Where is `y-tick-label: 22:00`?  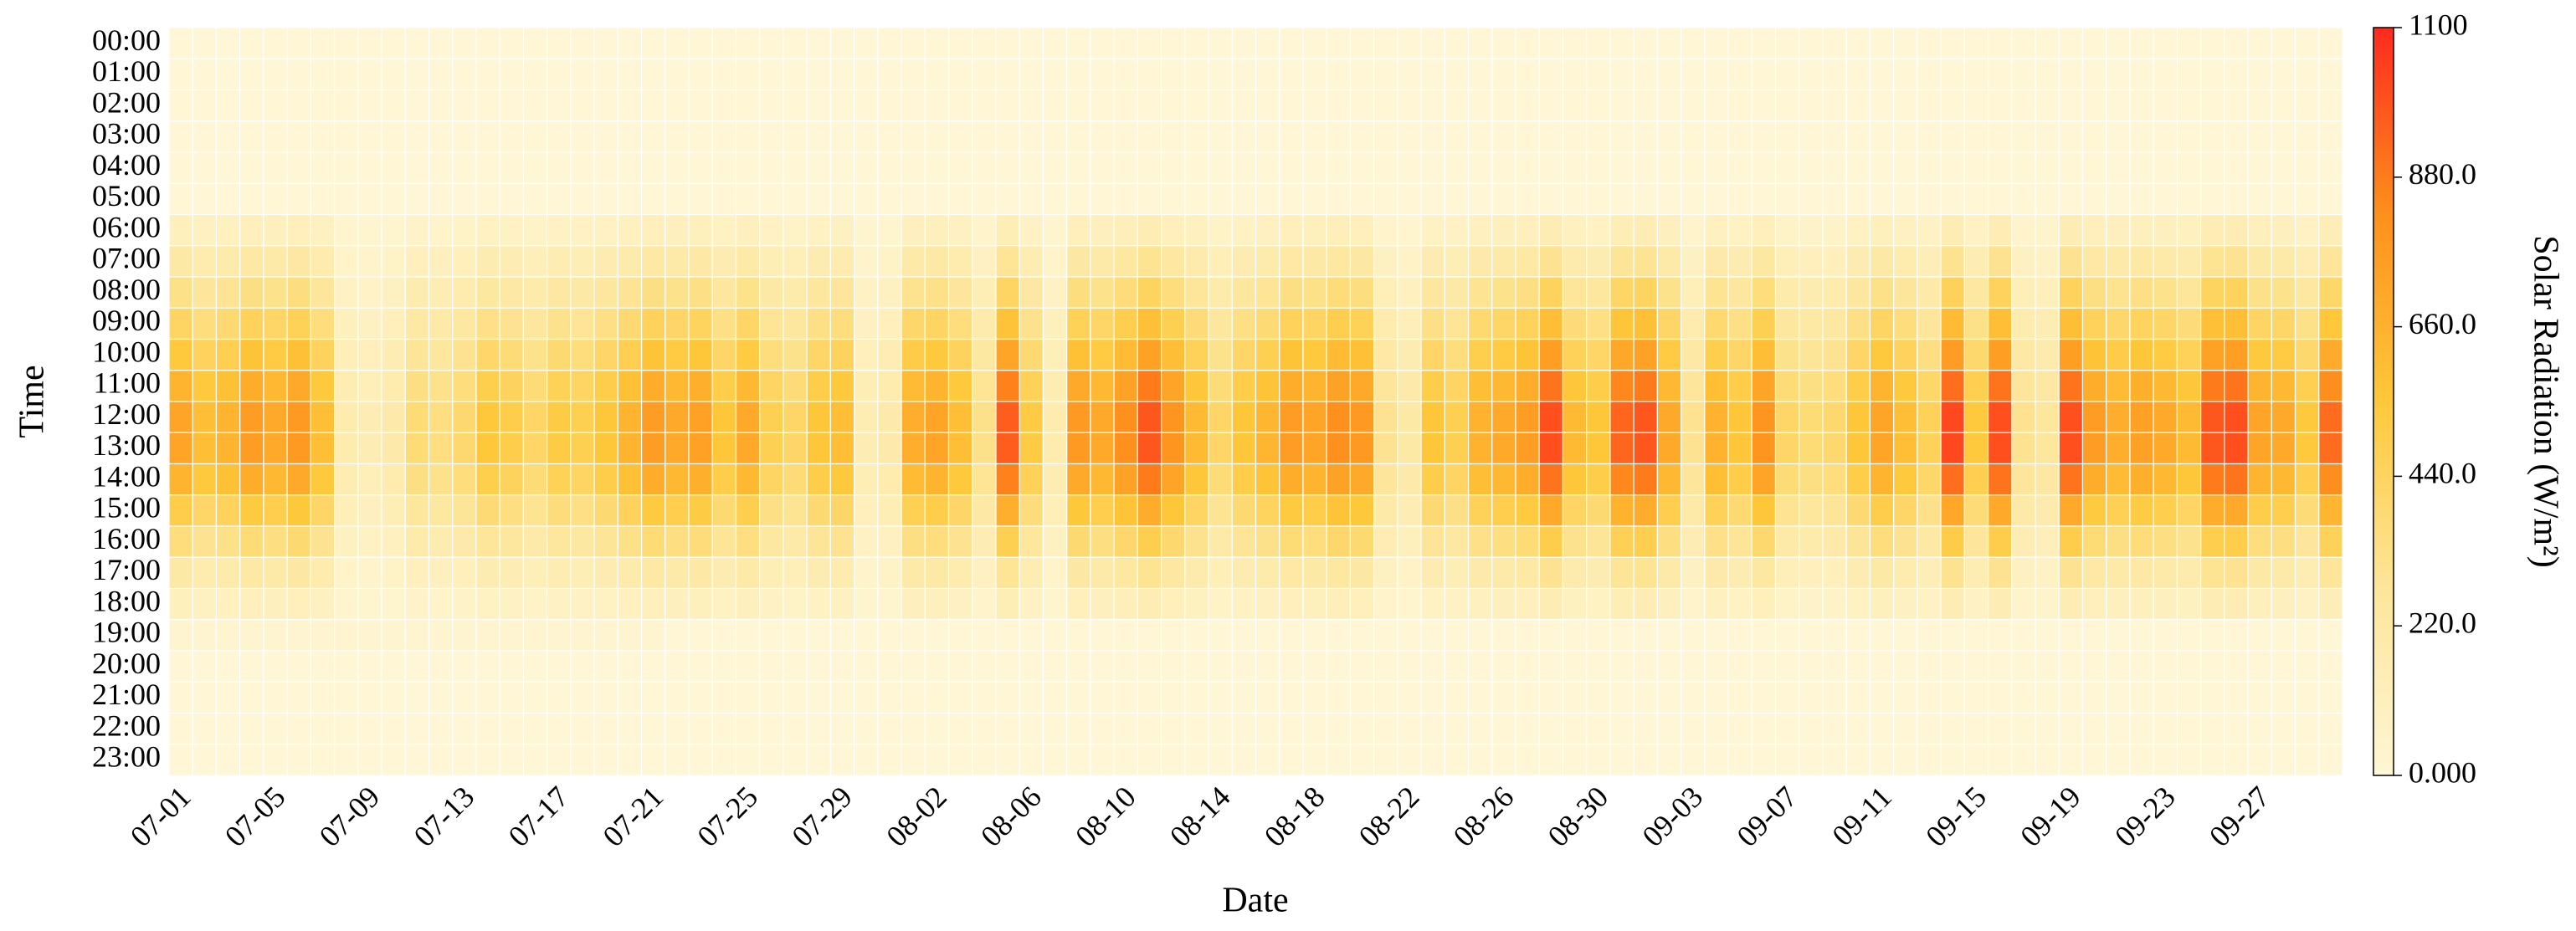
y-tick-label: 22:00 is located at coordinates (126, 725).